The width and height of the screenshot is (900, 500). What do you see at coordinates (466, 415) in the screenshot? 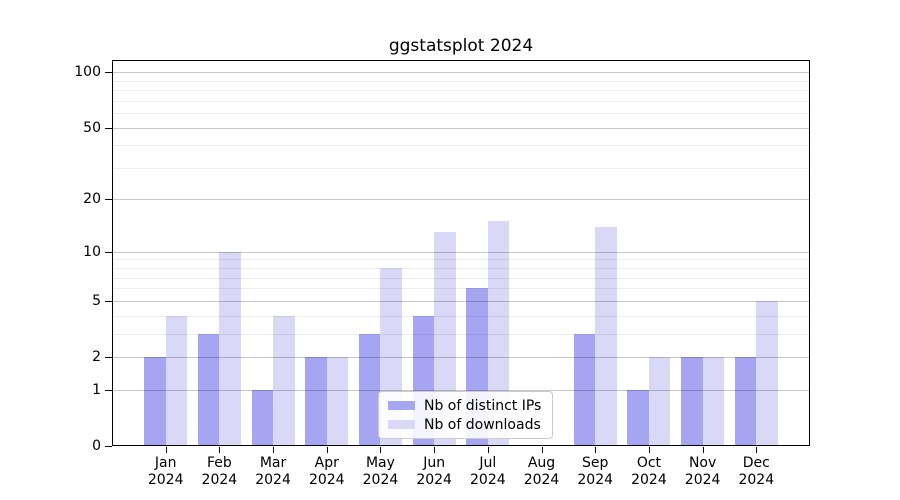
I see `legend: Nb of distinct IPs Nb of downloads` at bounding box center [466, 415].